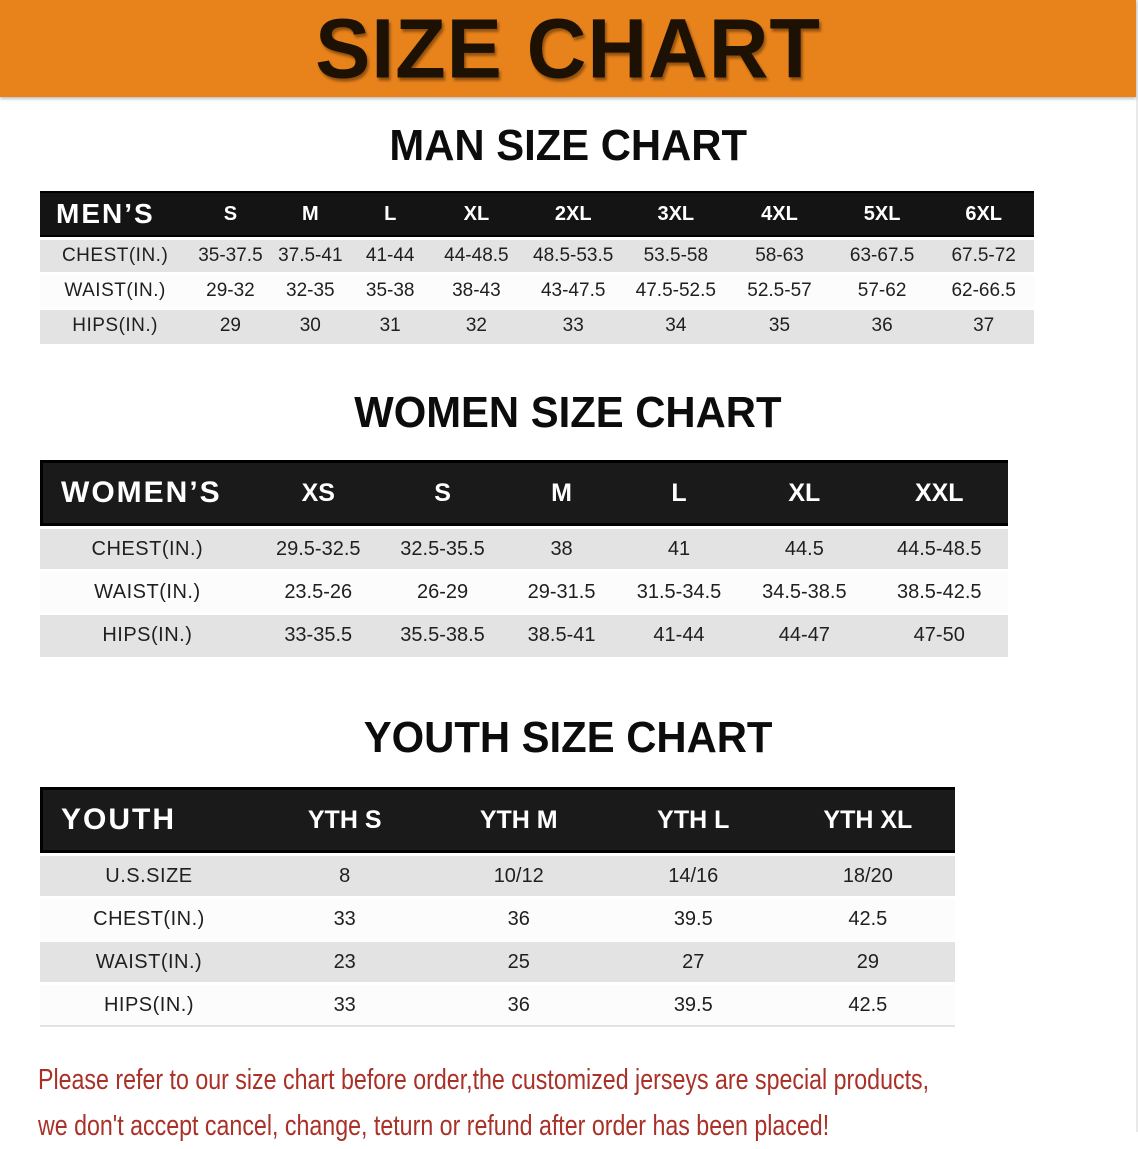  Describe the element at coordinates (779, 327) in the screenshot. I see `cell: 35` at that location.